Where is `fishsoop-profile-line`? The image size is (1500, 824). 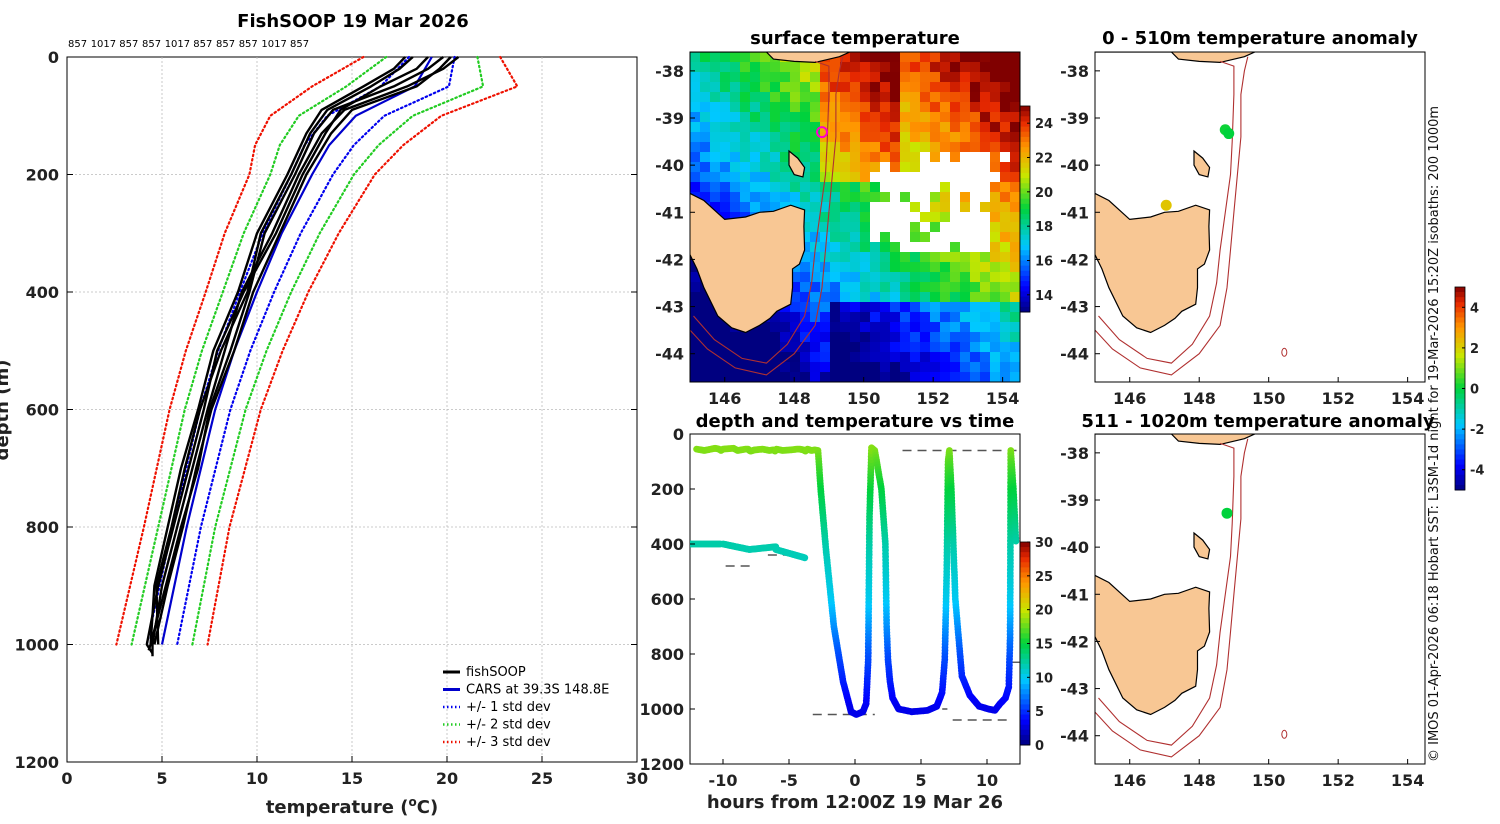
fishsoop-profile-line is located at coordinates (284, 350).